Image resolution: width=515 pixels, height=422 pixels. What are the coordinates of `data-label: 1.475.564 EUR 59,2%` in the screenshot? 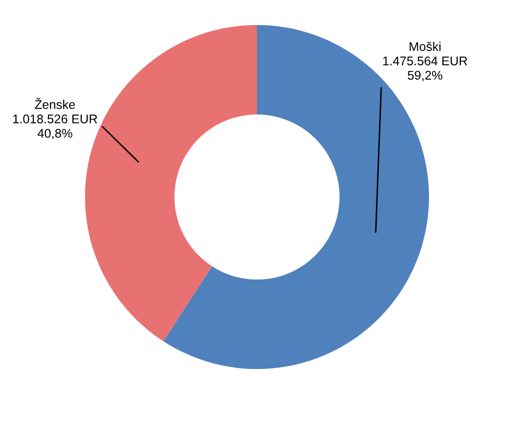 It's located at (425, 69).